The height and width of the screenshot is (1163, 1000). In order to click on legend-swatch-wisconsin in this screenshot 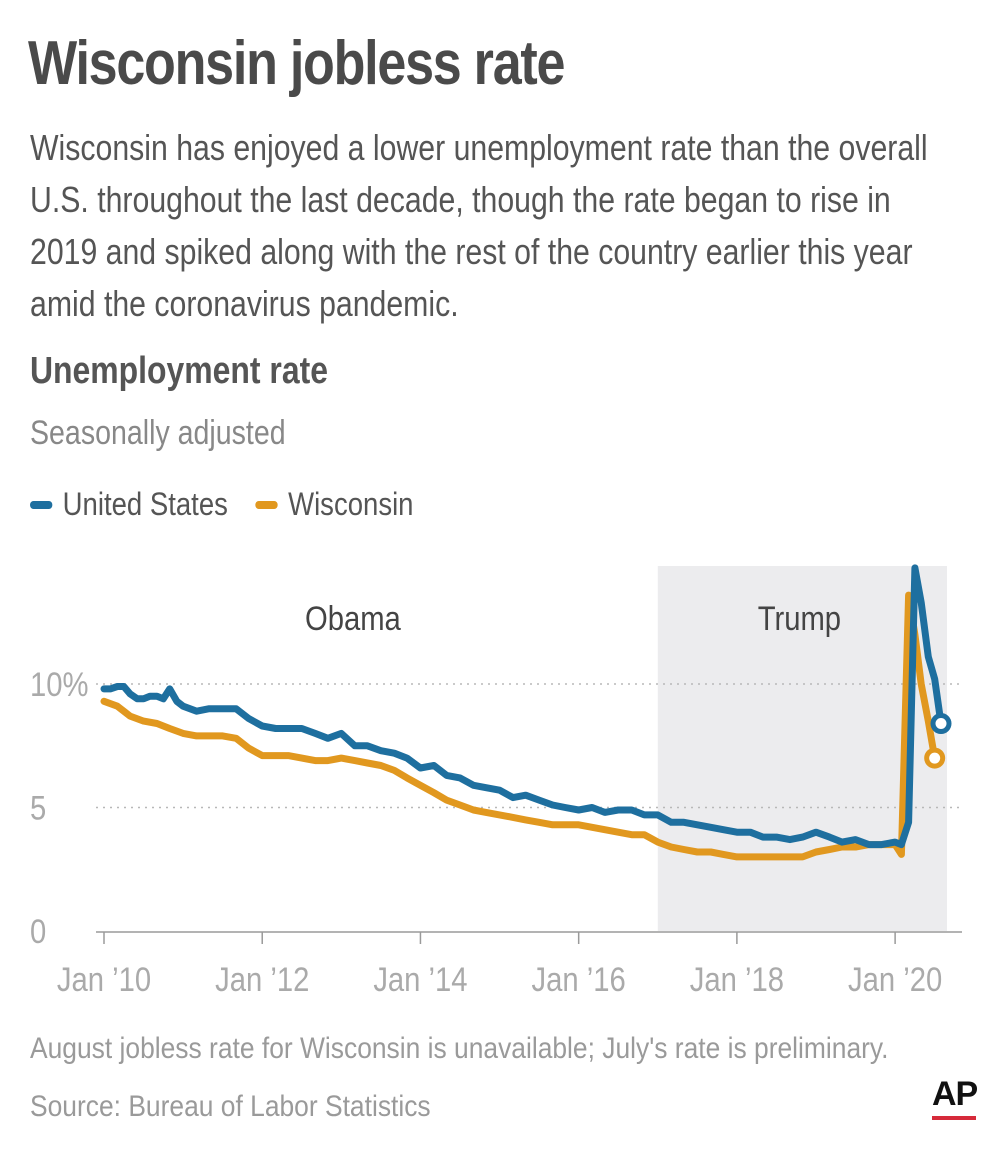, I will do `click(266, 504)`.